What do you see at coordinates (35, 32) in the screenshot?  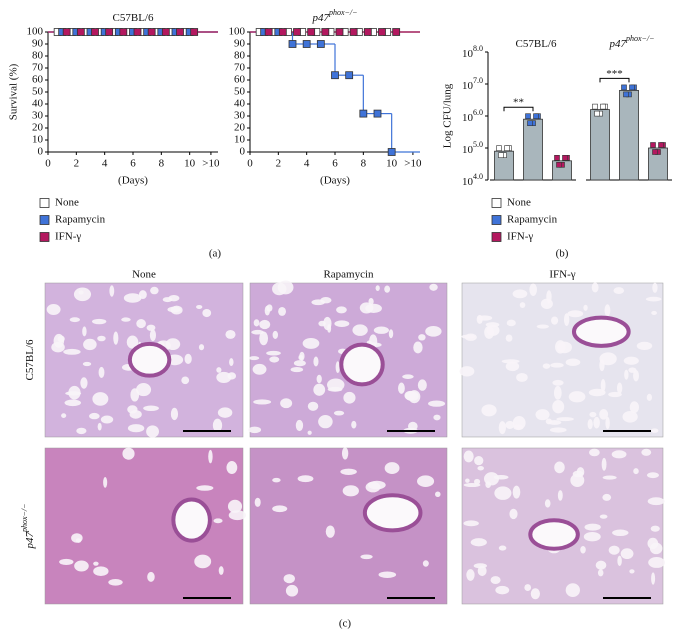 I see `y-tick-label: 100` at bounding box center [35, 32].